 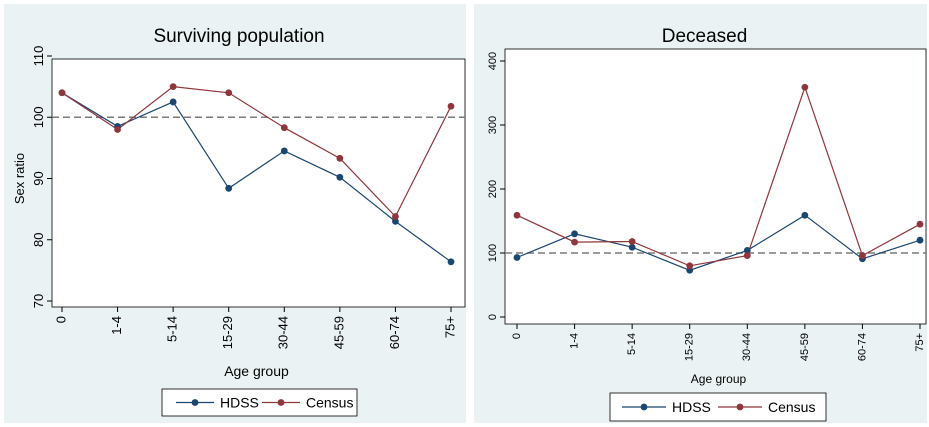 What do you see at coordinates (256, 151) in the screenshot?
I see `series-line-census` at bounding box center [256, 151].